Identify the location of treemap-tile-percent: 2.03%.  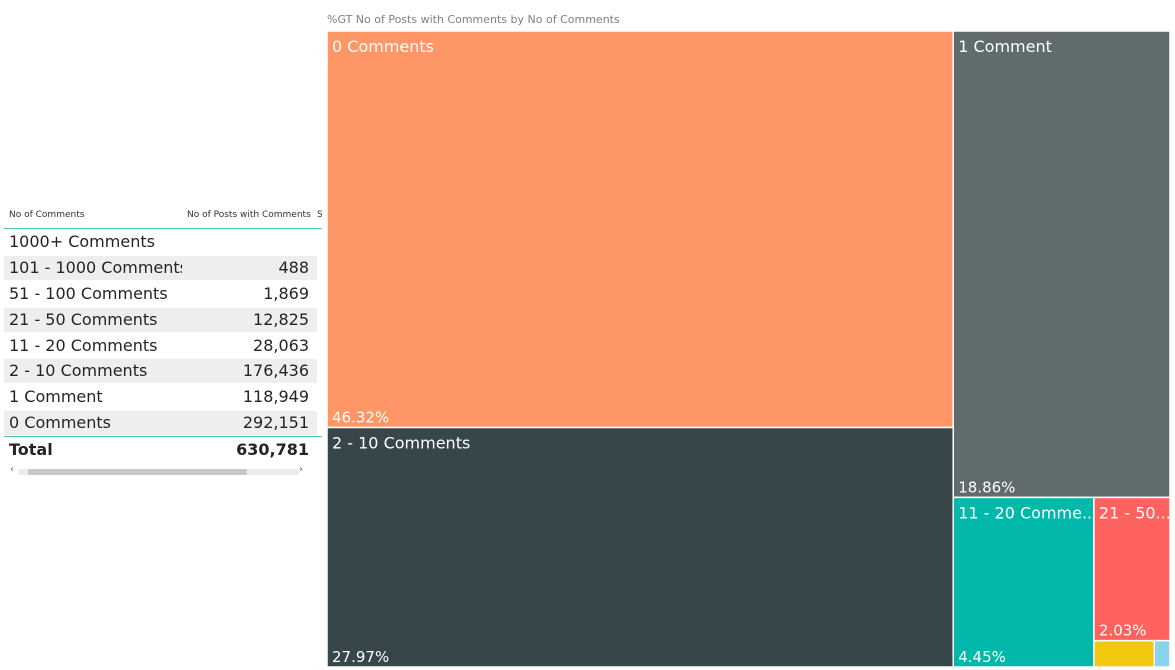
(1123, 631).